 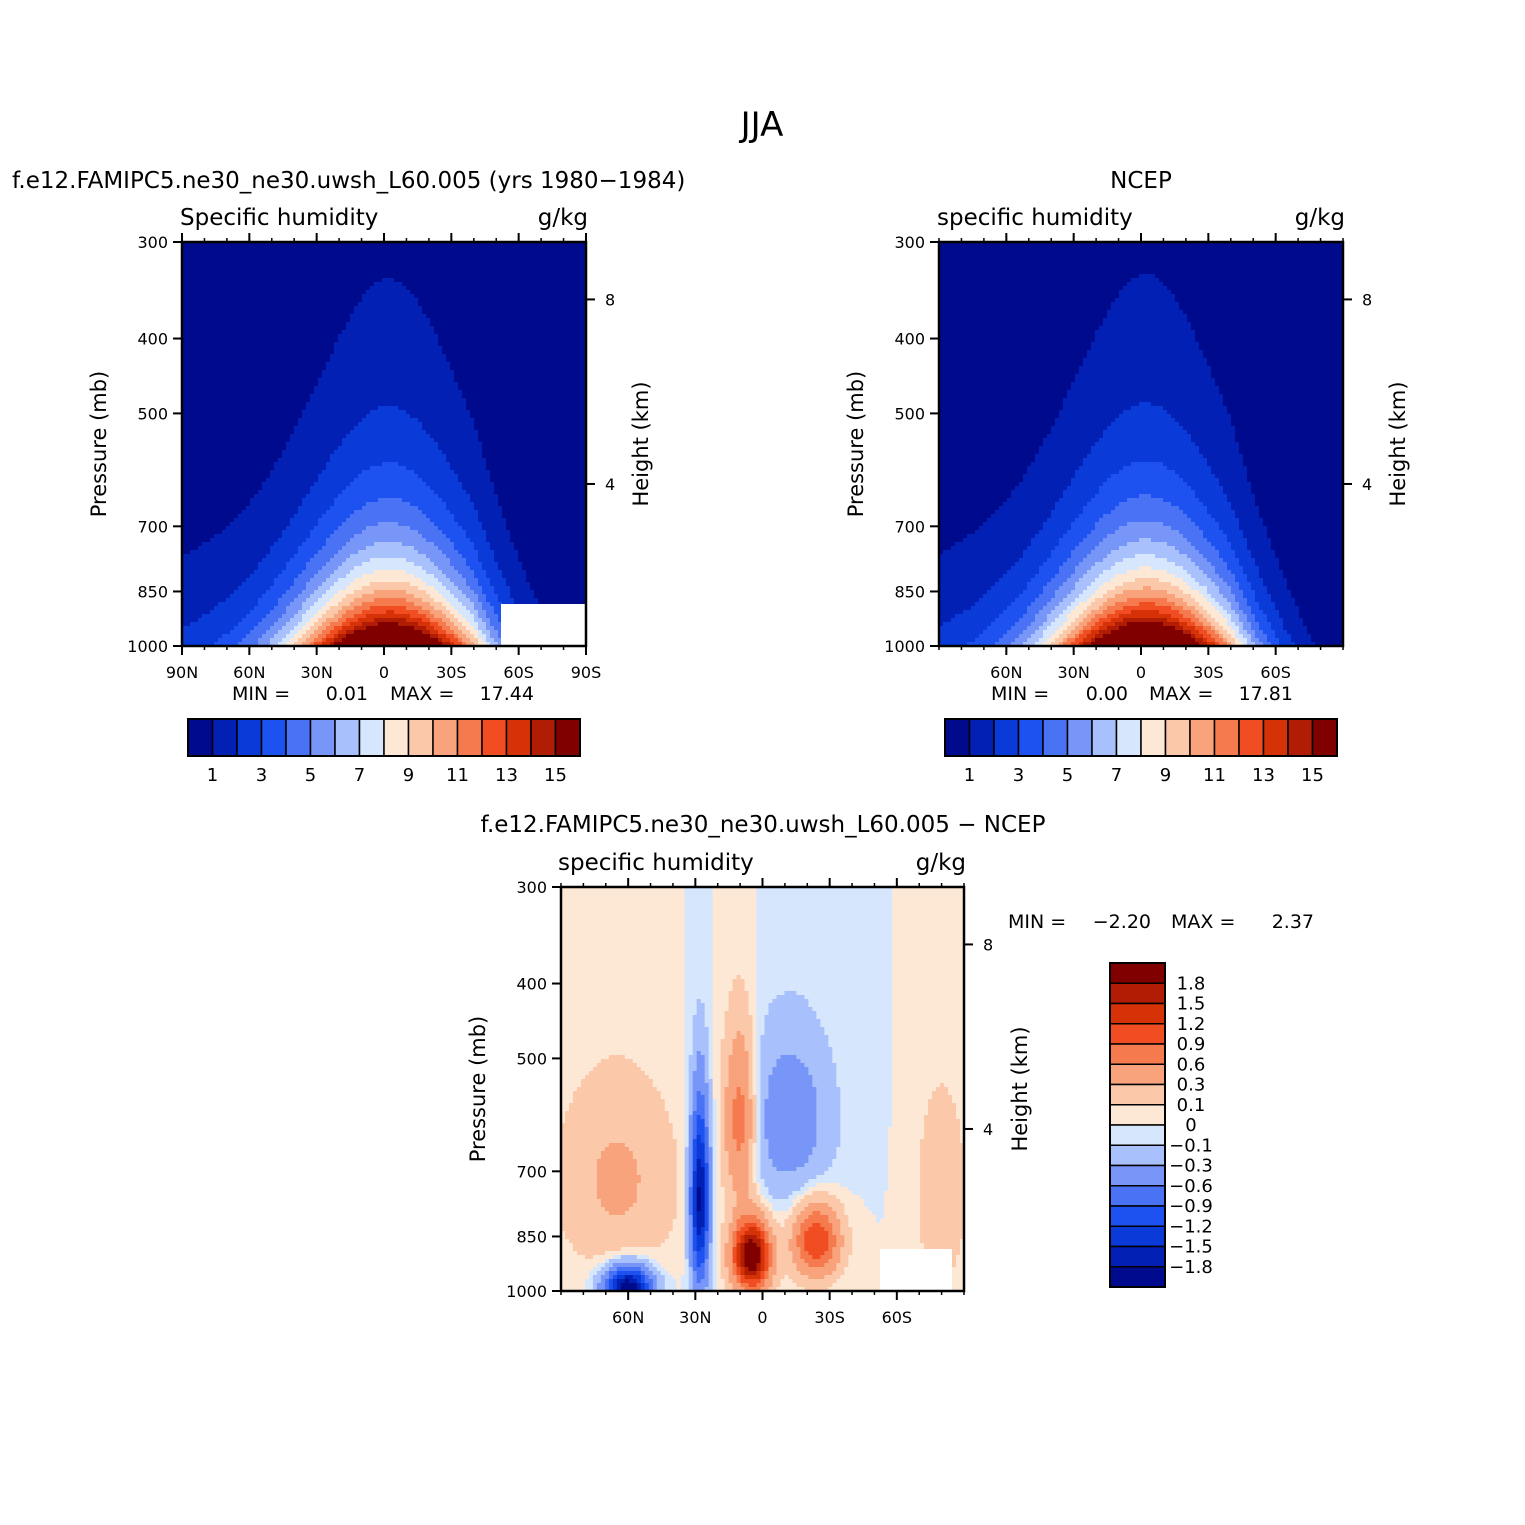 What do you see at coordinates (347, 694) in the screenshot?
I see `panel-model-min-value: 0.01` at bounding box center [347, 694].